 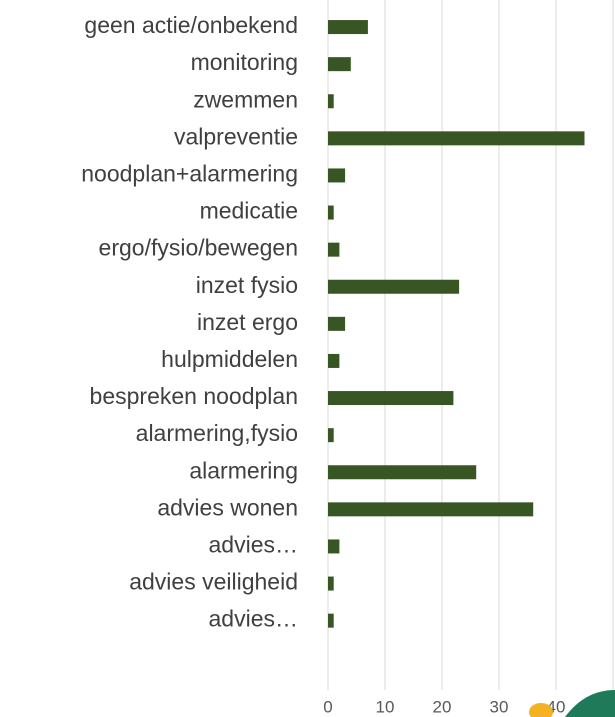 I want to click on y-tick-label: ergo/fysio/bewegen, so click(x=198, y=248).